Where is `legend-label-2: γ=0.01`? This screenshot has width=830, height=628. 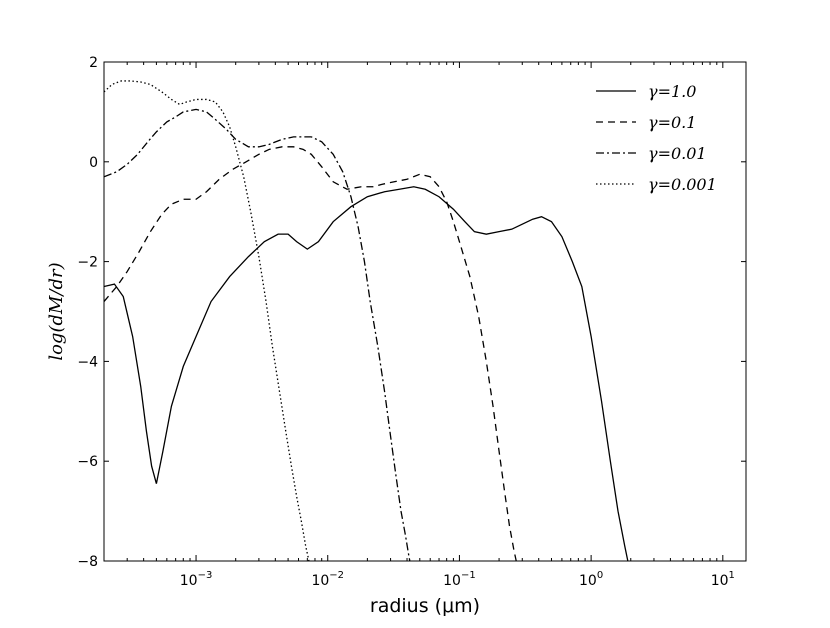 legend-label-2: γ=0.01 is located at coordinates (677, 153).